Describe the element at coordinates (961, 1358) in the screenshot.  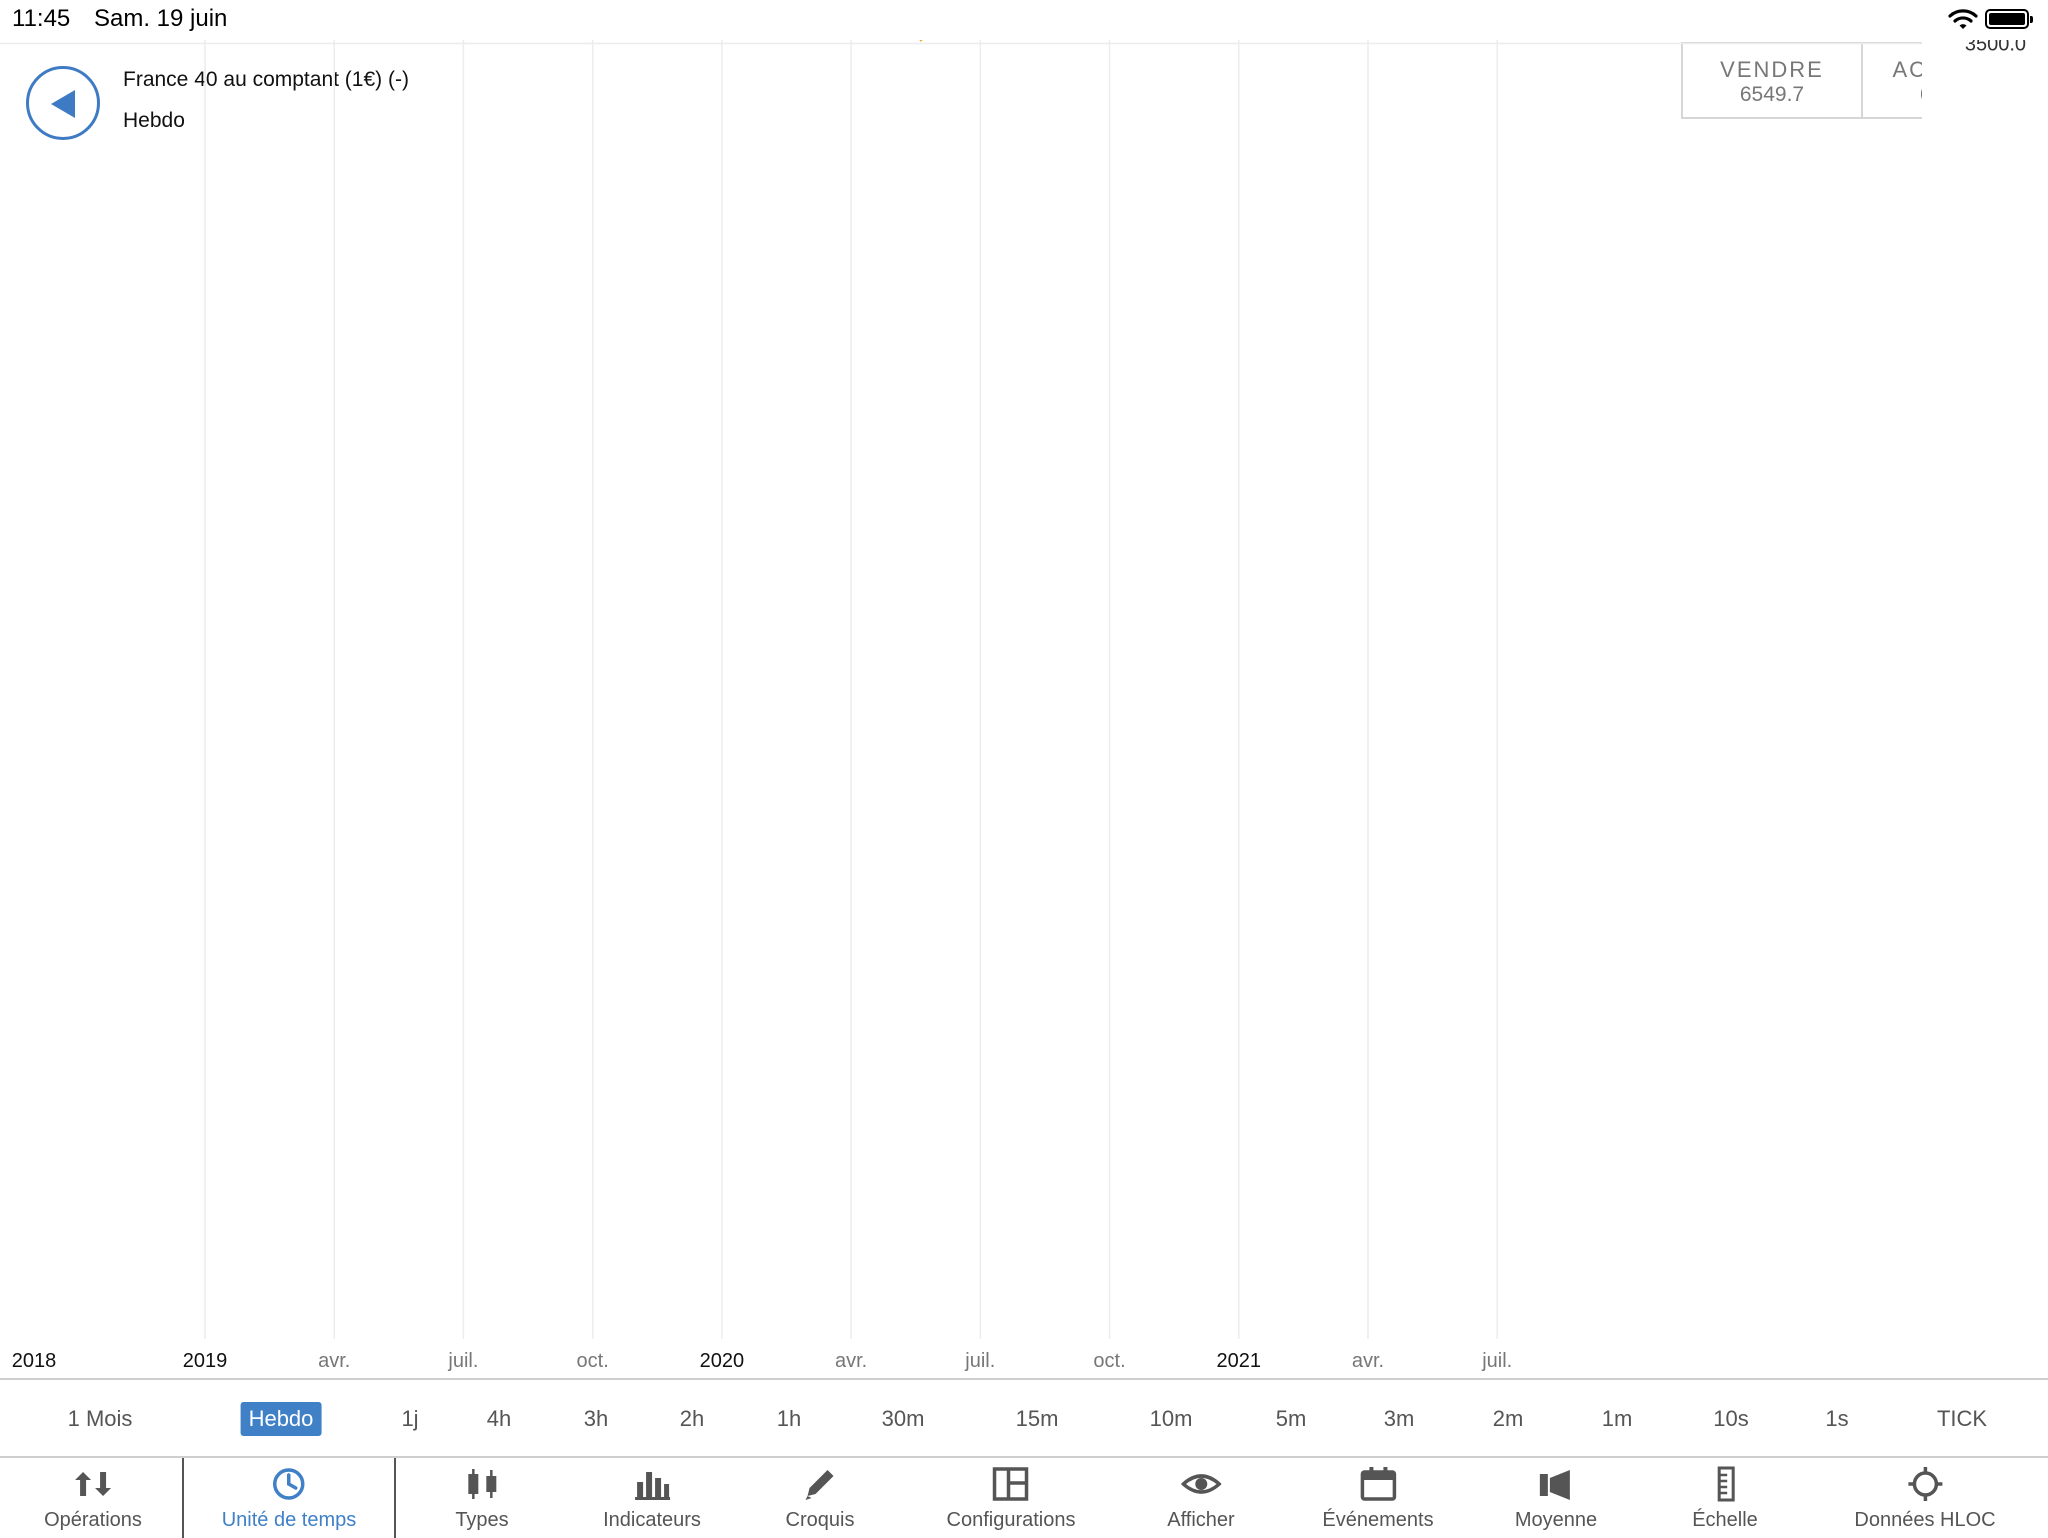
I see `x-axis-background` at that location.